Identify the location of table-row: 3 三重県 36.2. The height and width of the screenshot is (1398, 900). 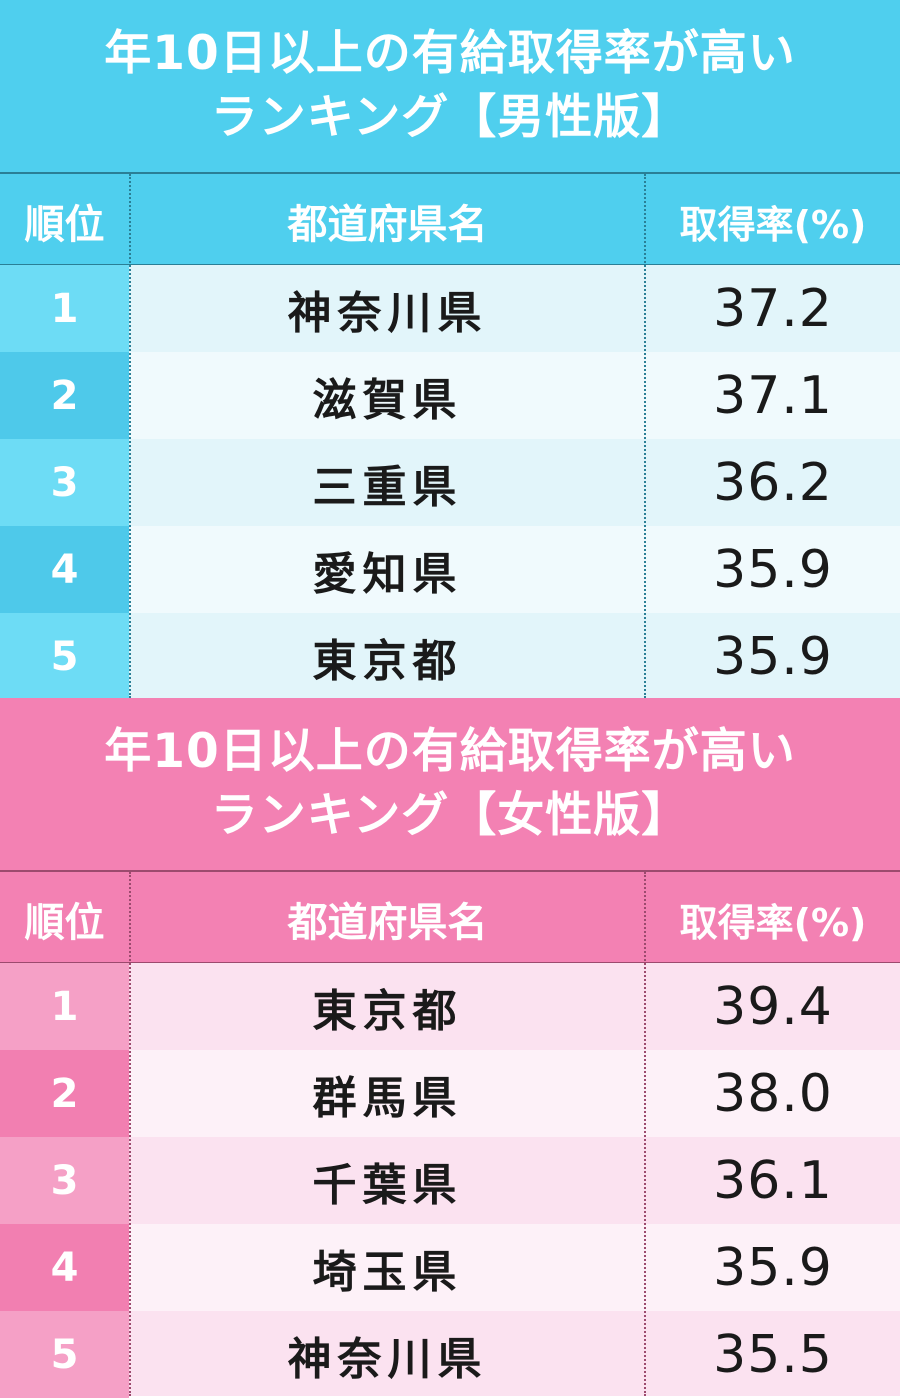
(450, 482).